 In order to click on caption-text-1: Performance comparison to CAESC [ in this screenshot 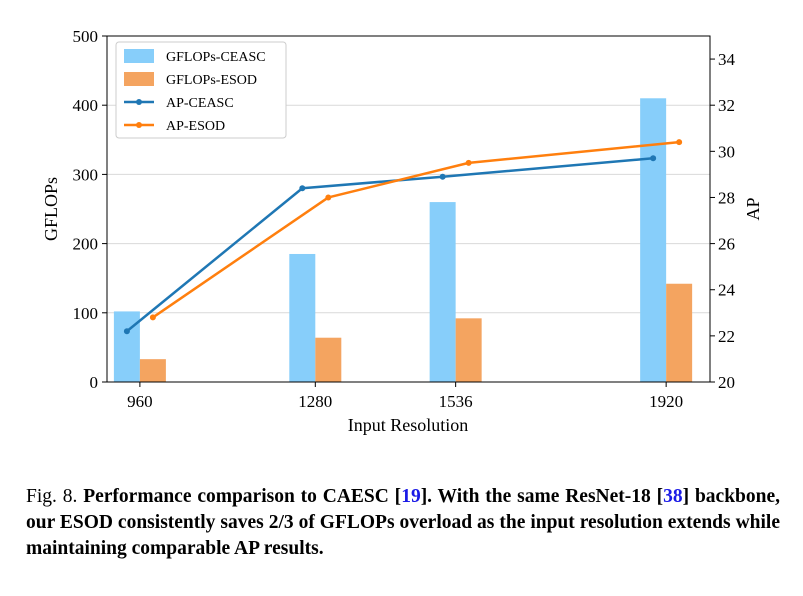, I will do `click(242, 496)`.